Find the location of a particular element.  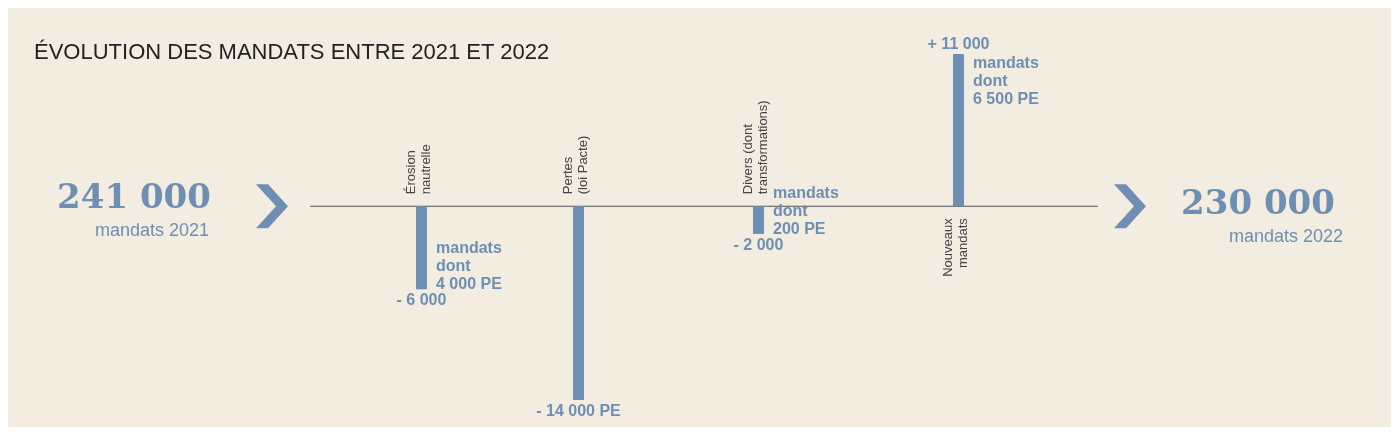

text: mandats 2021 is located at coordinates (151, 230).